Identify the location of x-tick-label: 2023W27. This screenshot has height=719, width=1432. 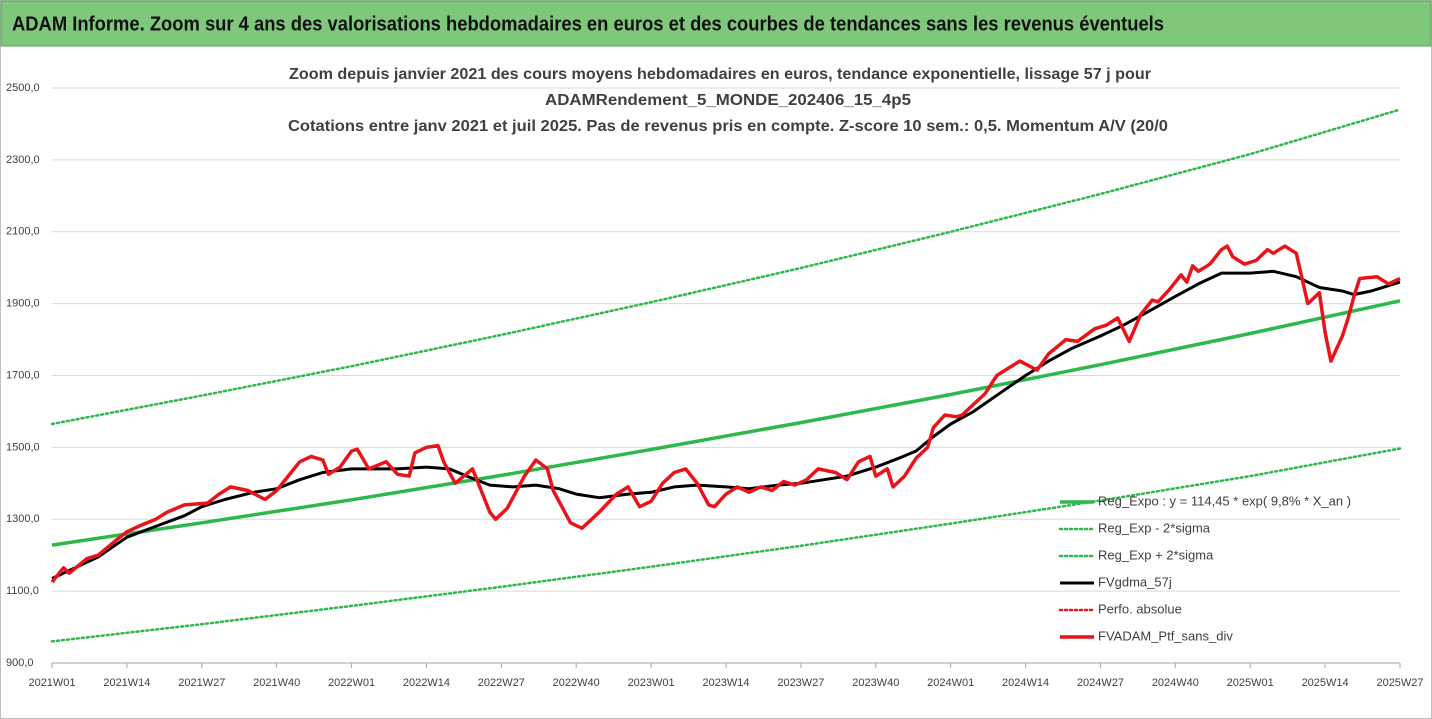
(800, 683).